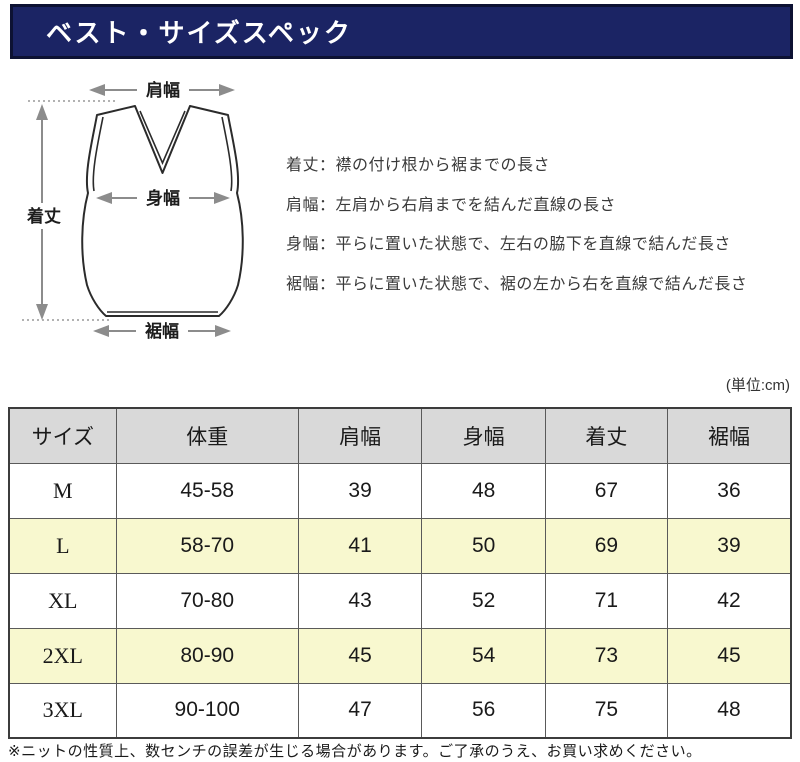 Image resolution: width=800 pixels, height=762 pixels. Describe the element at coordinates (360, 490) in the screenshot. I see `shoulder-cell: 39` at that location.